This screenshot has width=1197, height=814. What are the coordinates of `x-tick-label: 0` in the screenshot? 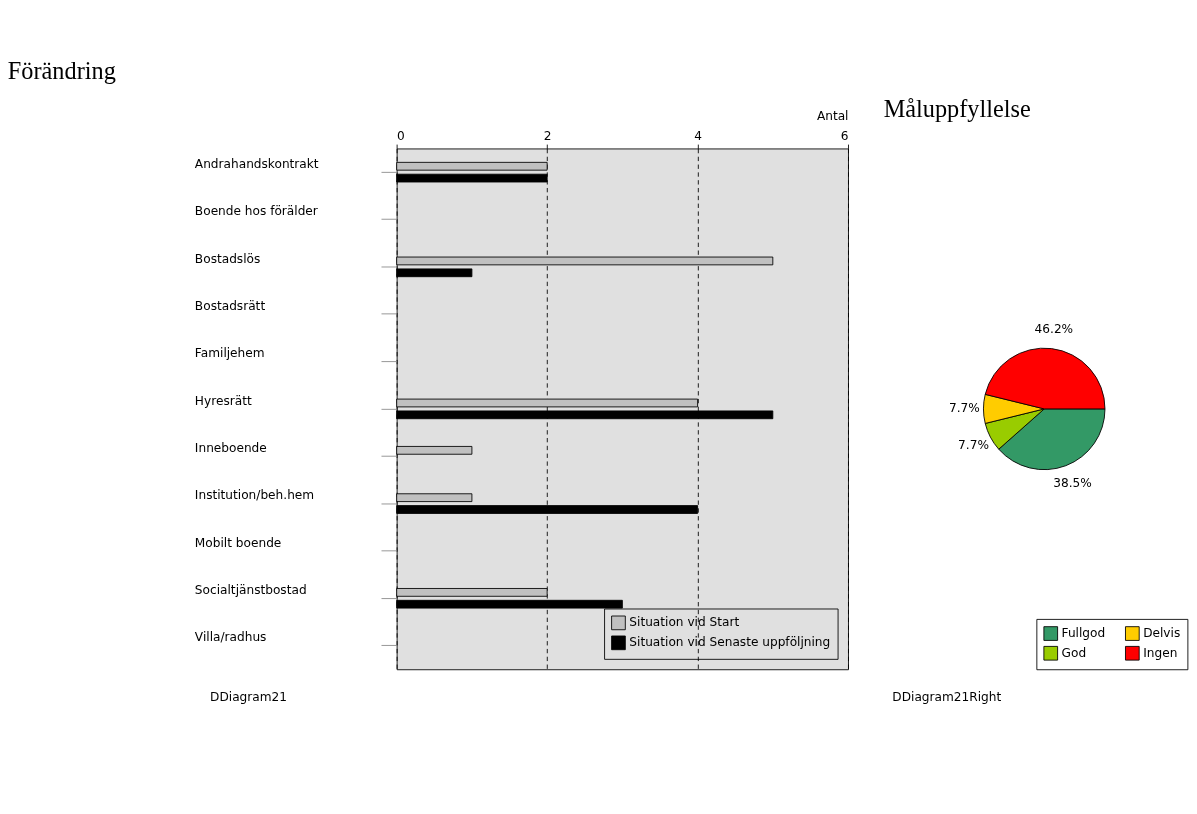 It's located at (401, 136).